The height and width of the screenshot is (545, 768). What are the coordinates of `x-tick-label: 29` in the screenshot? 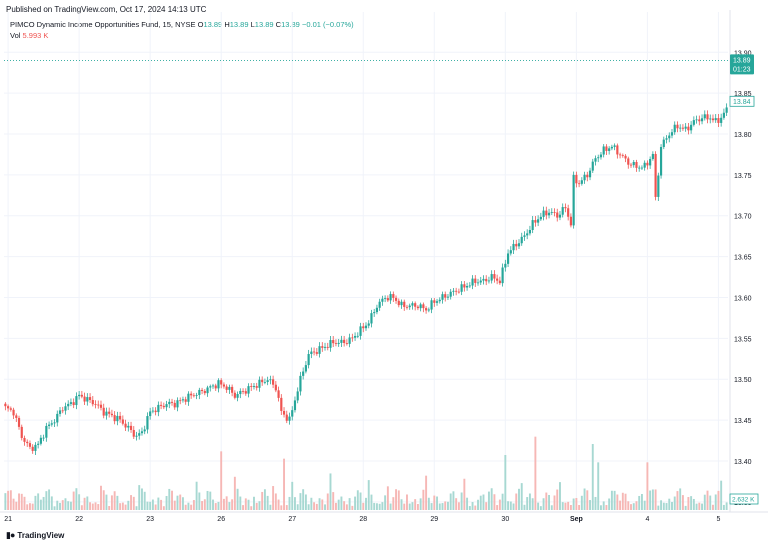 It's located at (434, 519).